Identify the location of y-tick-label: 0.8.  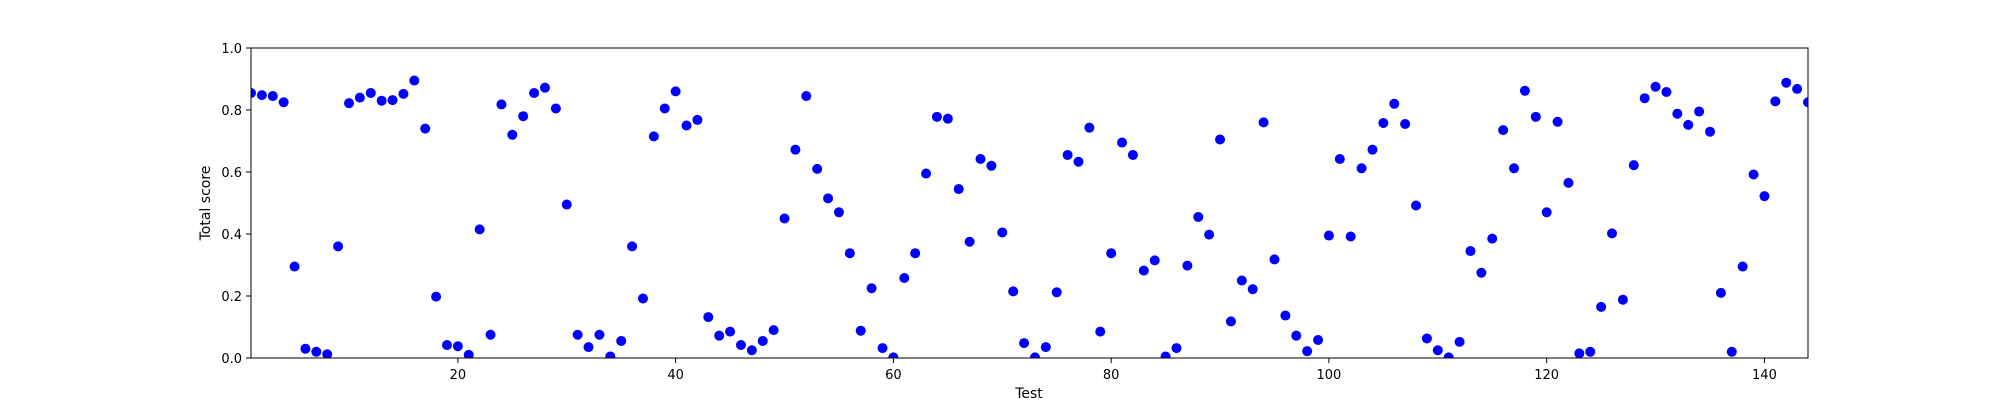
(231, 111).